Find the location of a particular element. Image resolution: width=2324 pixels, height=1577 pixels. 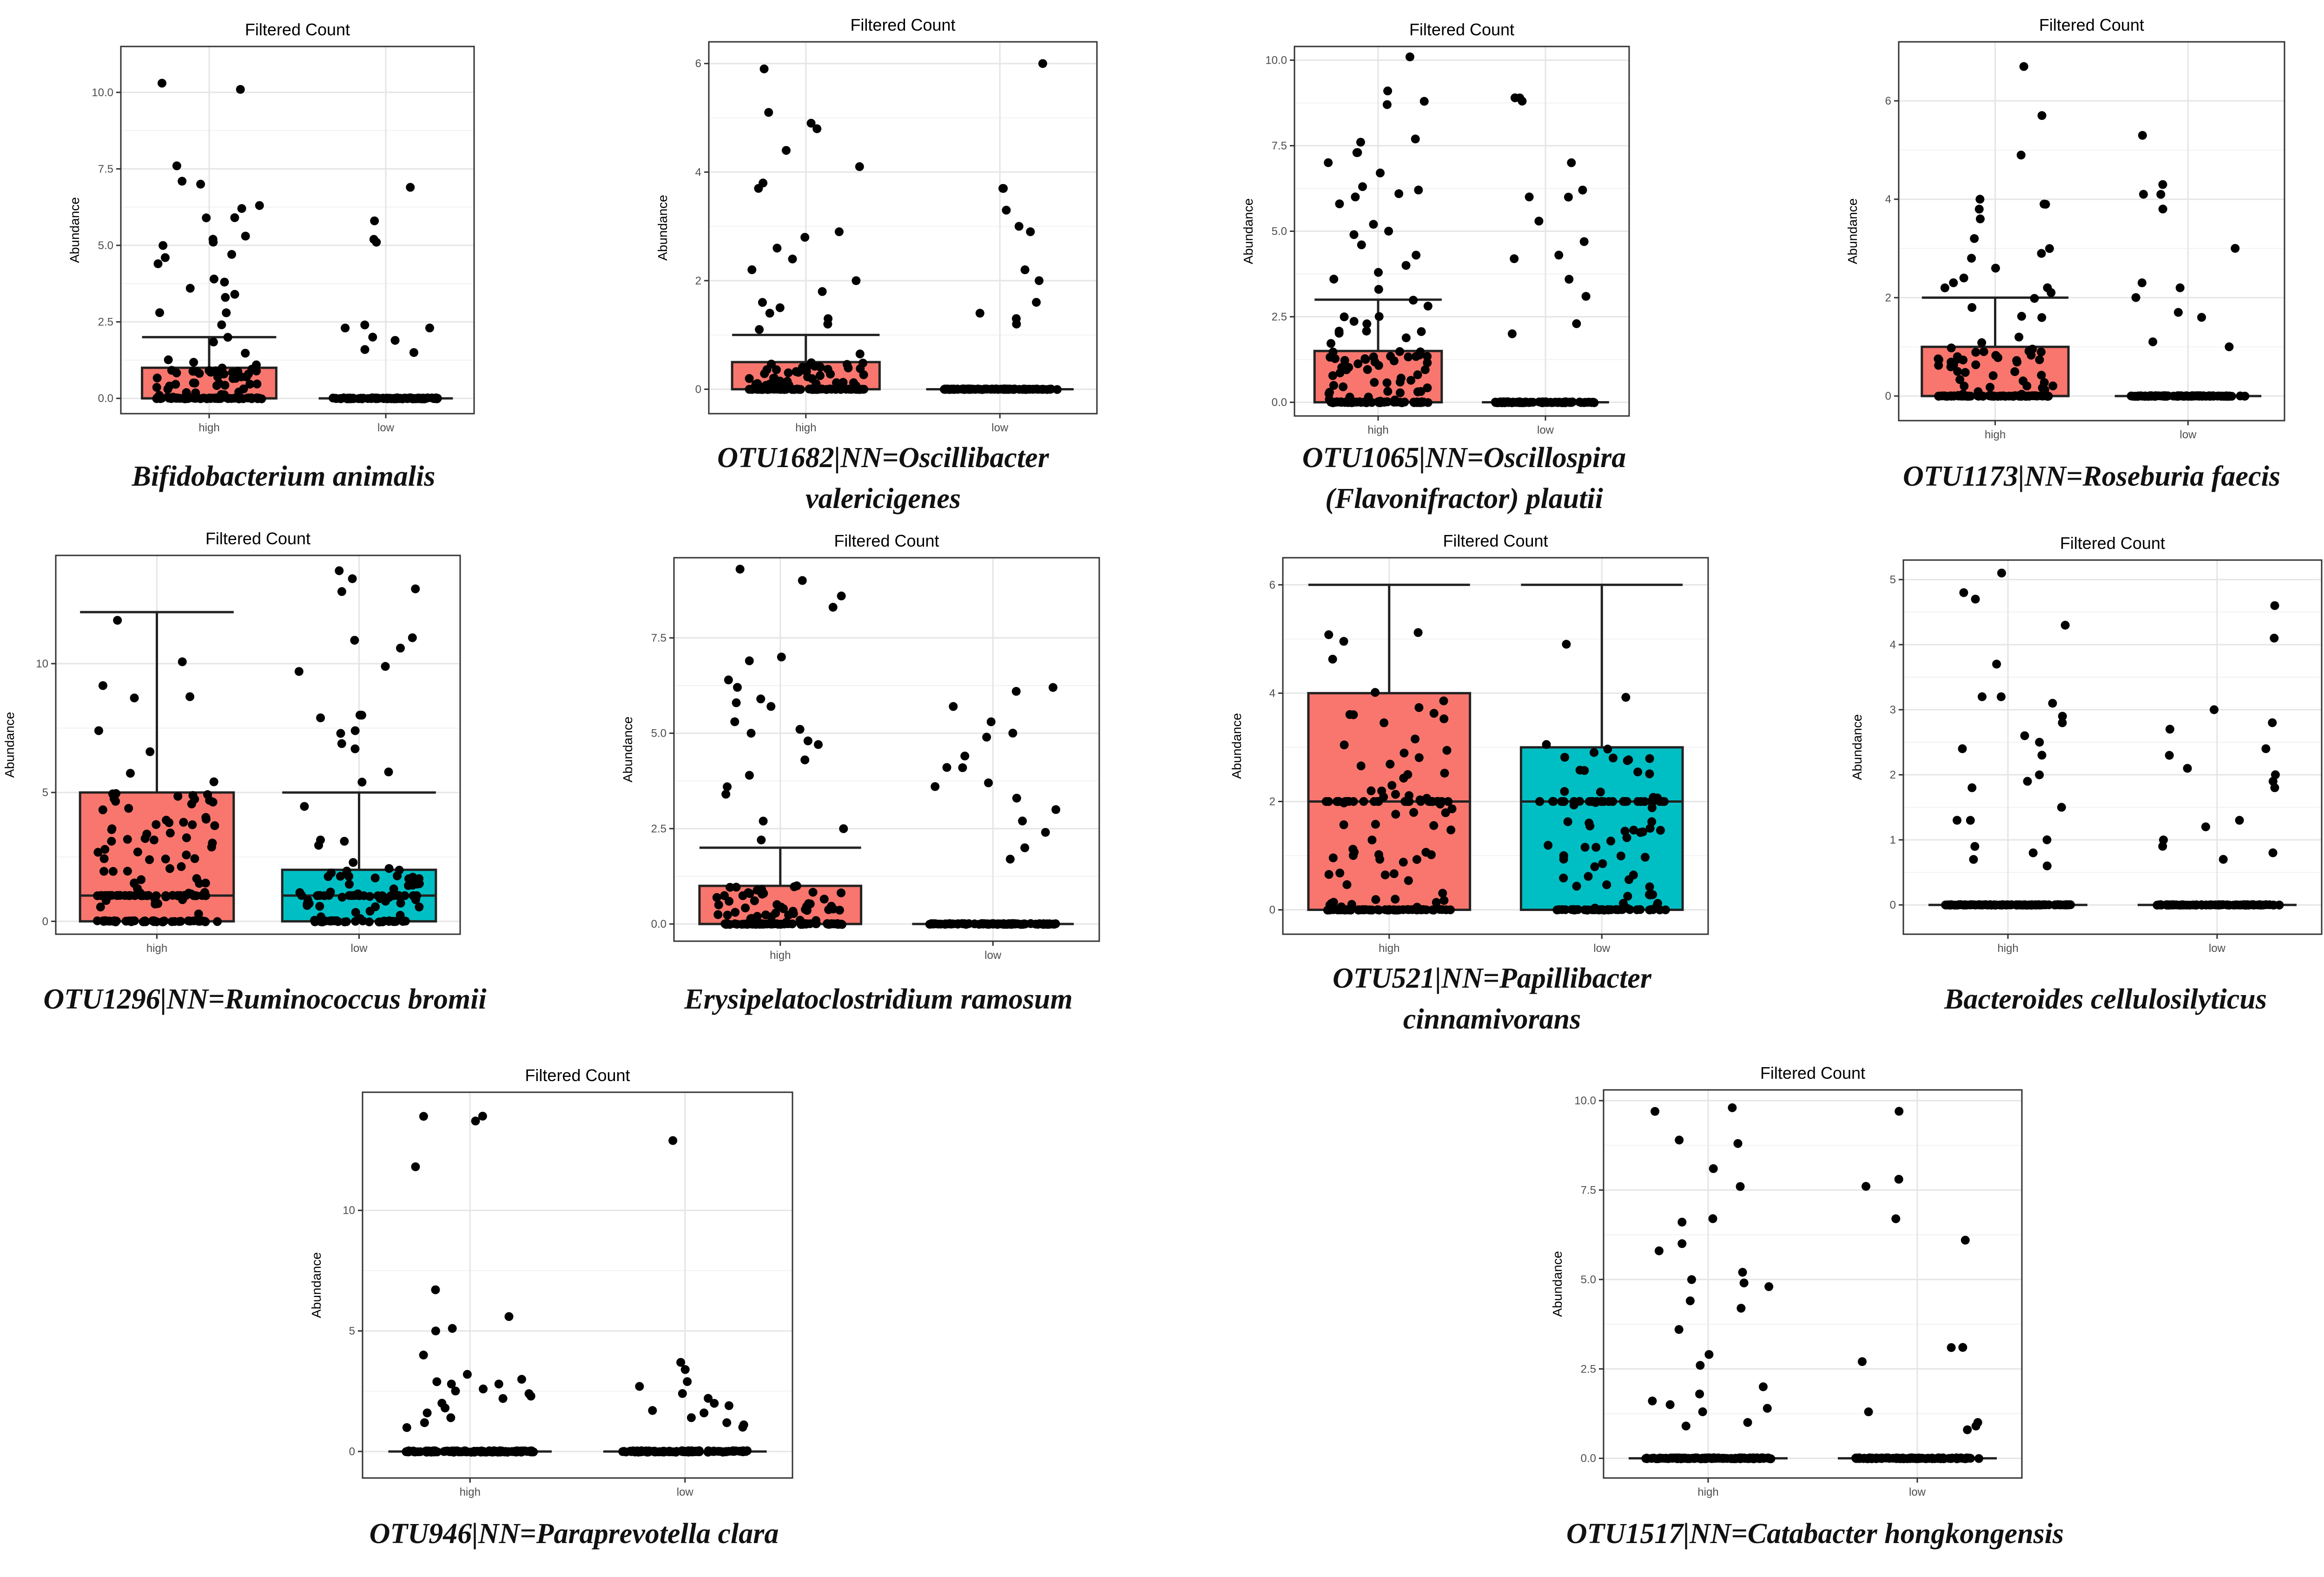

y-tick-label: 10.0 is located at coordinates (1585, 1101).